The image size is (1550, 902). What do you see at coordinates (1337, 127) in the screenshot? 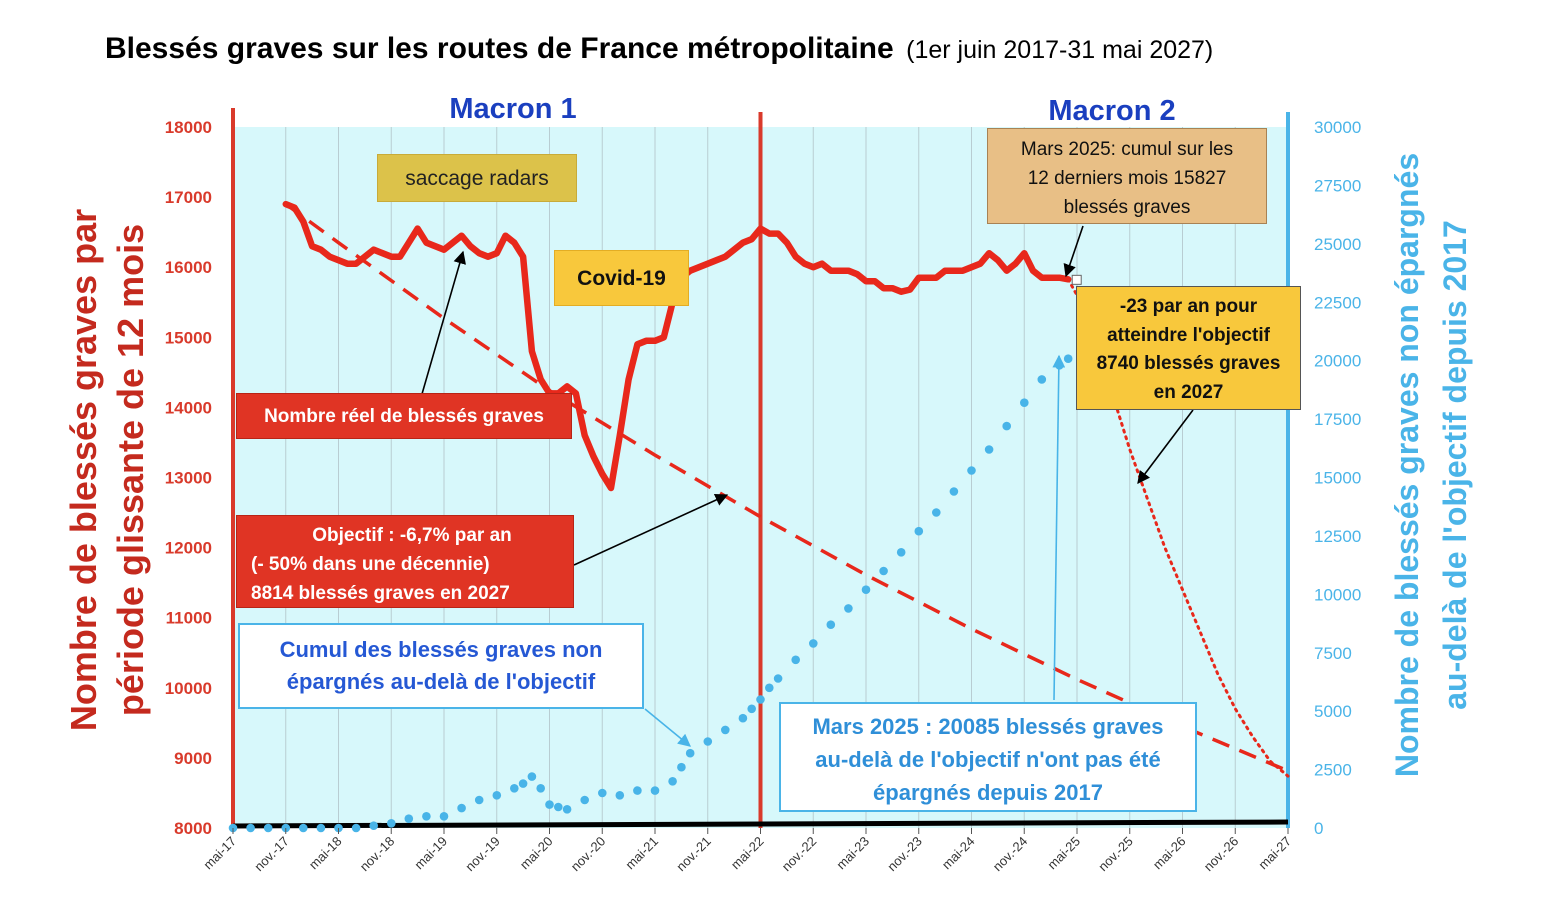
I see `y-tick-right: 30000` at bounding box center [1337, 127].